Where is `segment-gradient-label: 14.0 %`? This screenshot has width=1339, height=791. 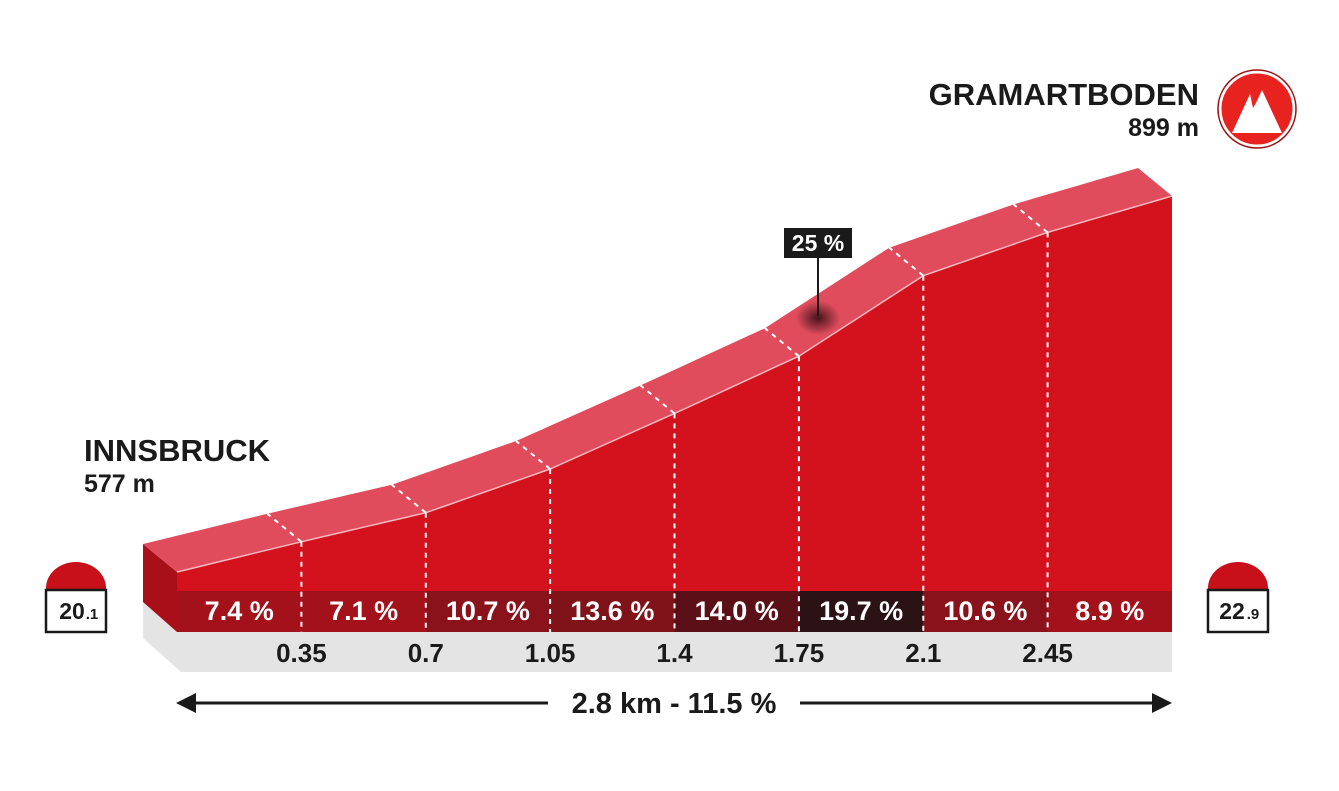
segment-gradient-label: 14.0 % is located at coordinates (737, 611).